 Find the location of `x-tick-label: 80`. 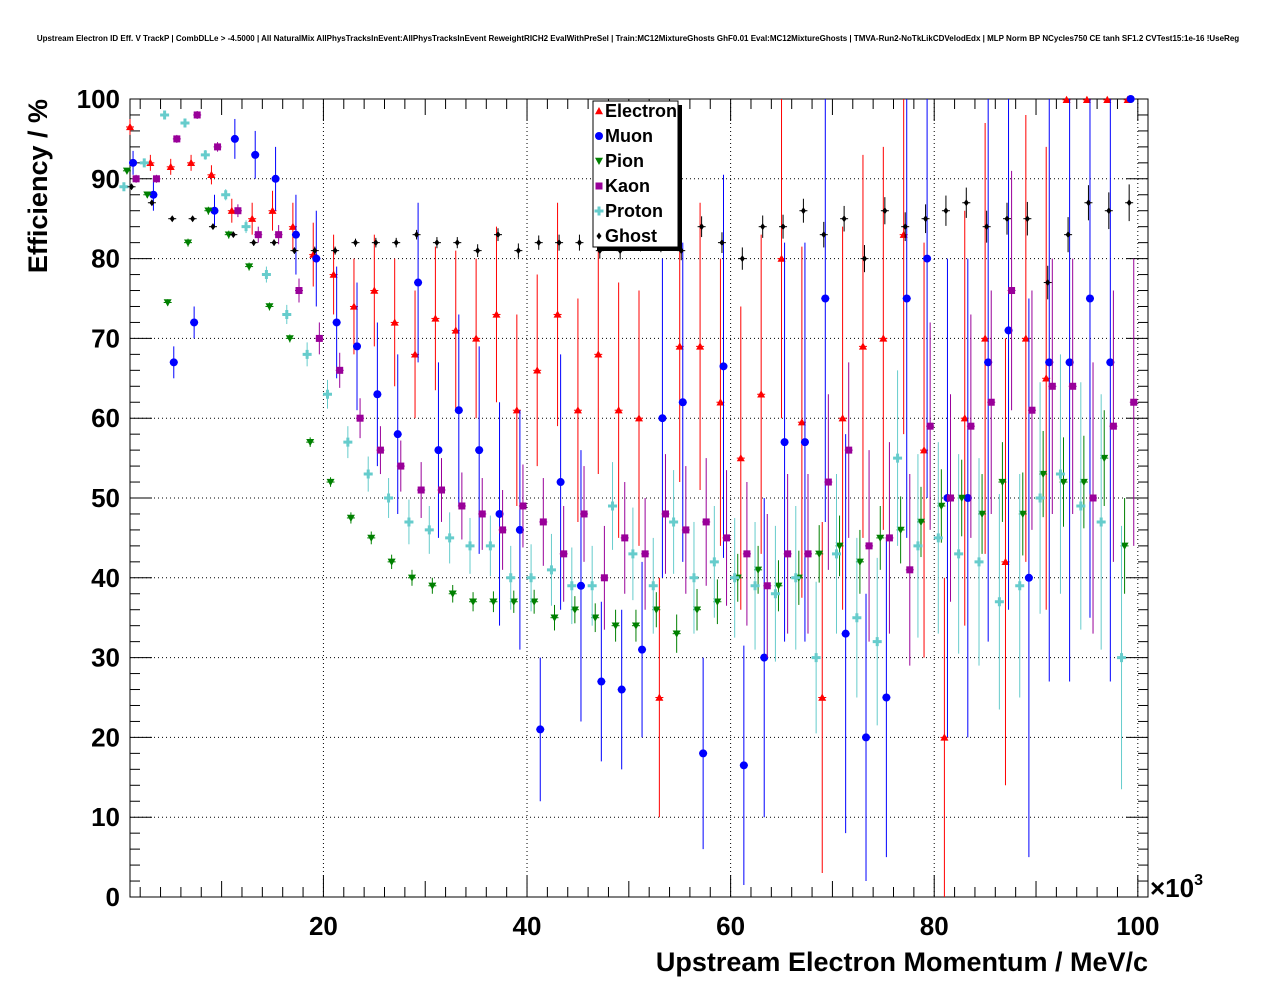

x-tick-label: 80 is located at coordinates (934, 926).